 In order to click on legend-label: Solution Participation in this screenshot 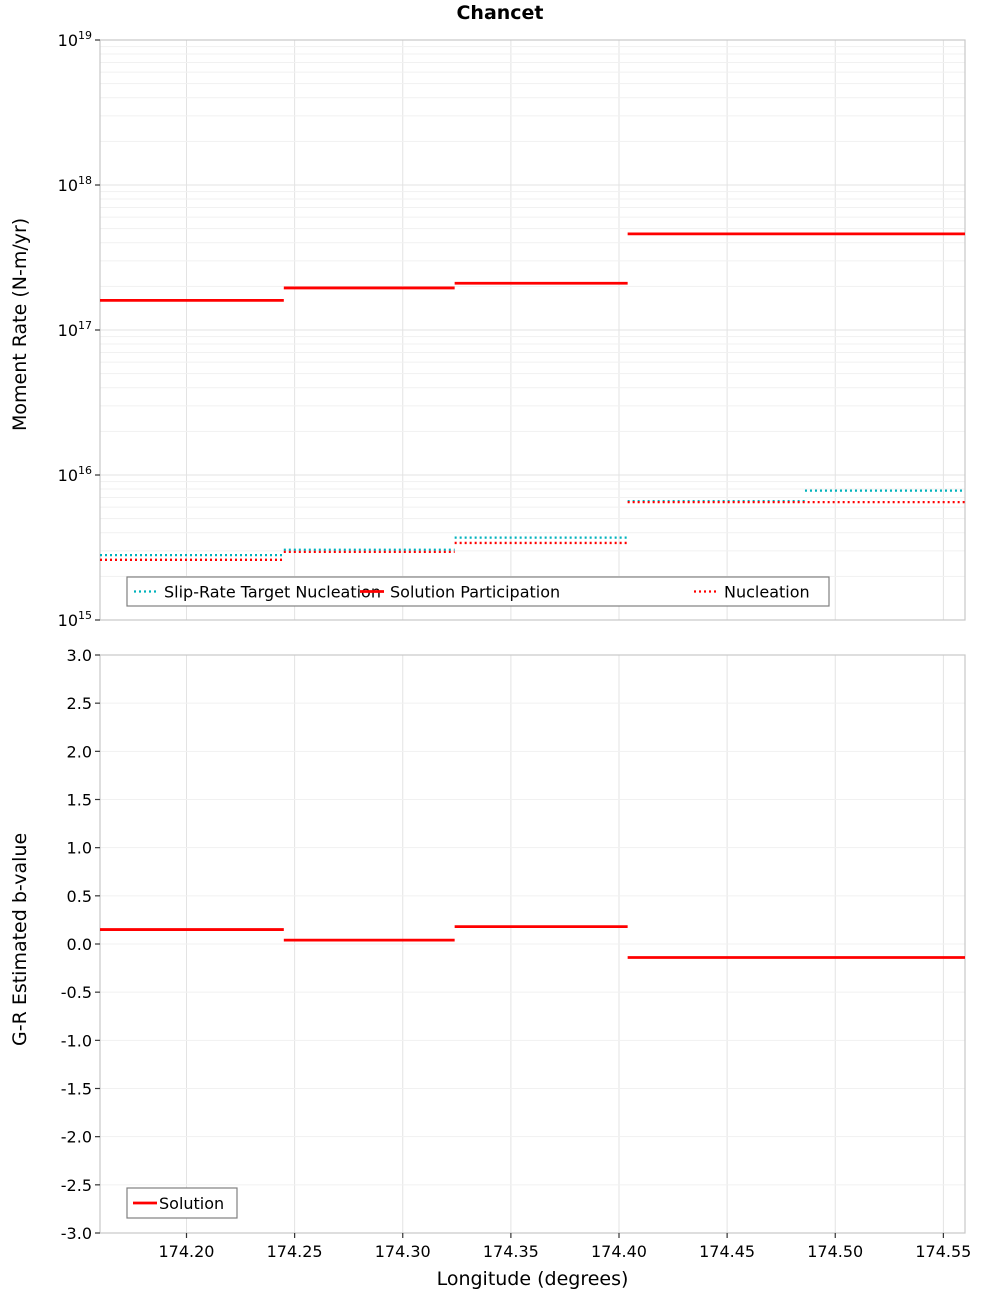, I will do `click(475, 592)`.